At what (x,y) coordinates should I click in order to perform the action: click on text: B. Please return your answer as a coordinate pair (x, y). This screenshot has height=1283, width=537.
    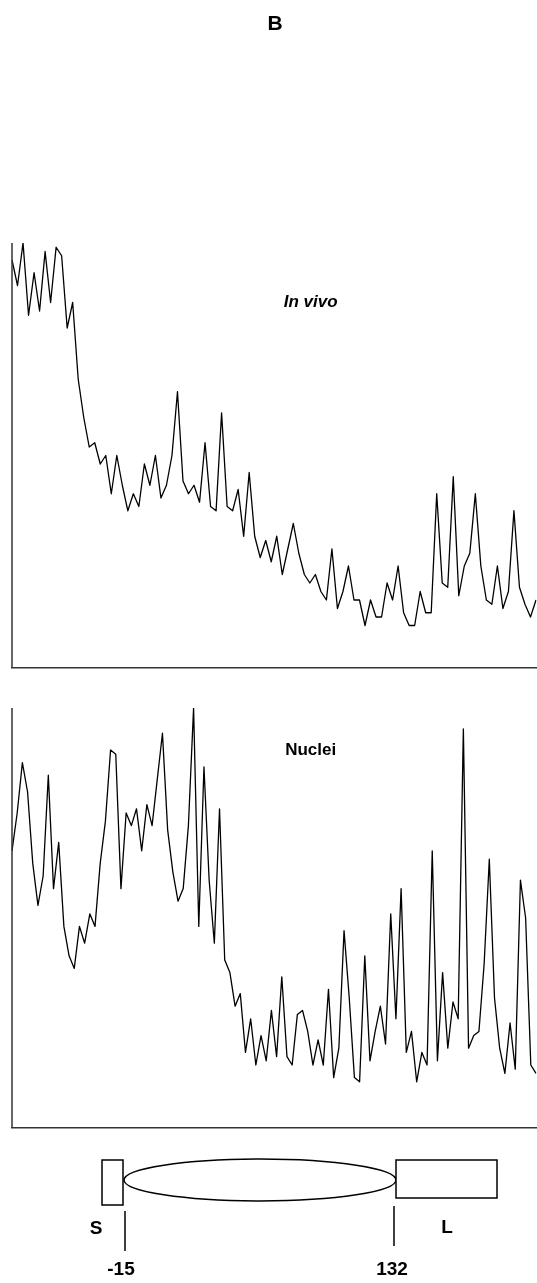
    Looking at the image, I should click on (275, 22).